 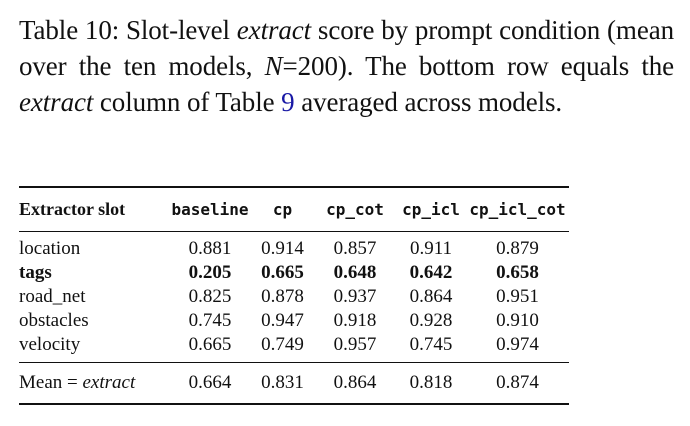 I want to click on slot-name: tags, so click(x=35, y=272).